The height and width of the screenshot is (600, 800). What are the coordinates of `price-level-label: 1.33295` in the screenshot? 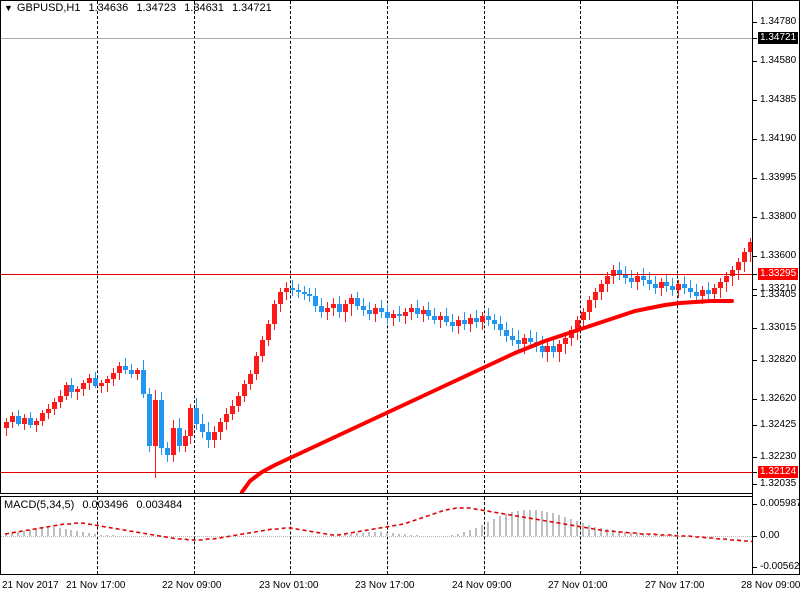 It's located at (778, 274).